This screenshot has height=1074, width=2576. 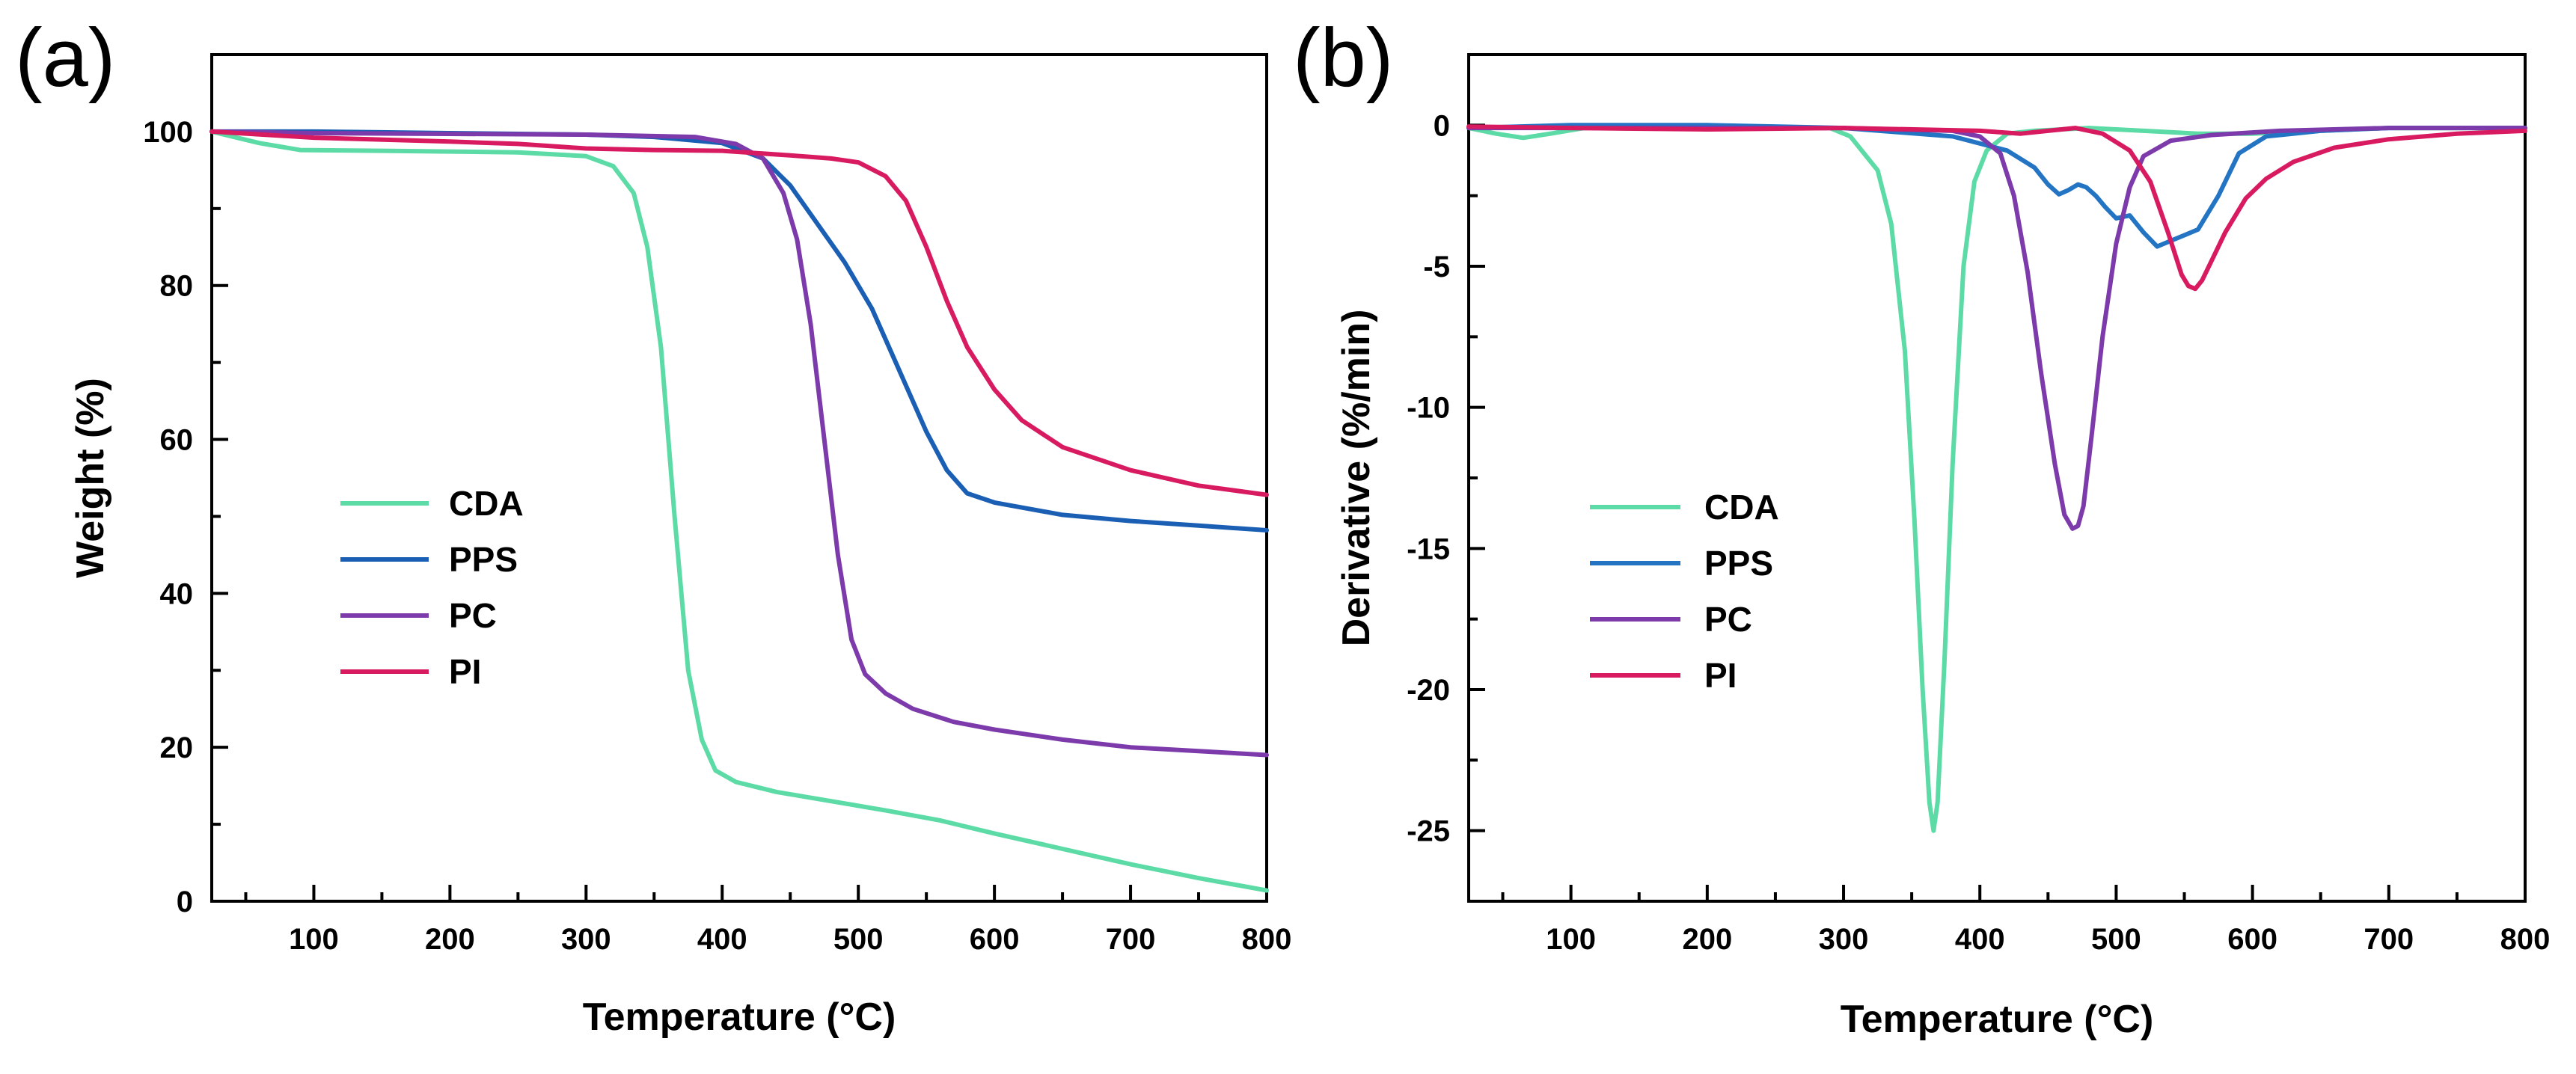 What do you see at coordinates (1571, 939) in the screenshot?
I see `panel-b-x-tick-label: 100` at bounding box center [1571, 939].